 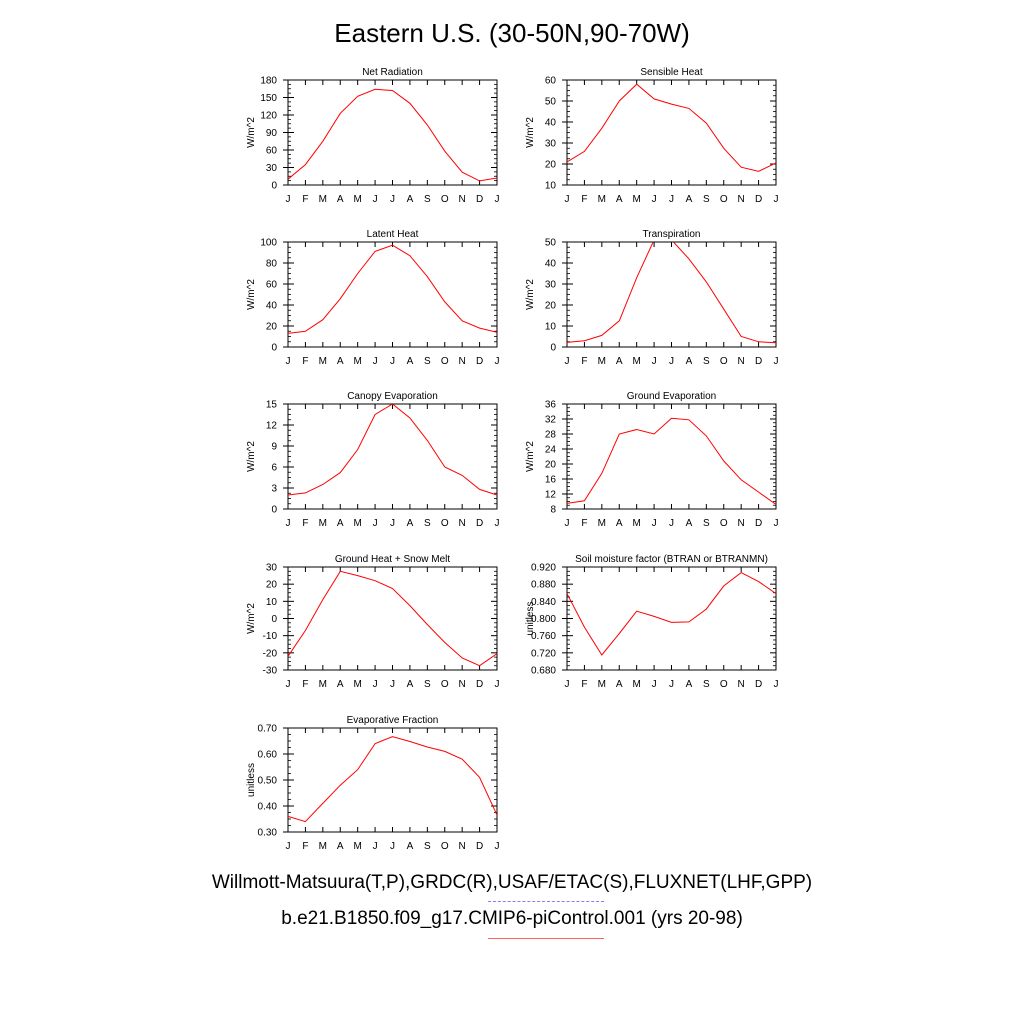 What do you see at coordinates (272, 264) in the screenshot?
I see `y-tick-label: 80` at bounding box center [272, 264].